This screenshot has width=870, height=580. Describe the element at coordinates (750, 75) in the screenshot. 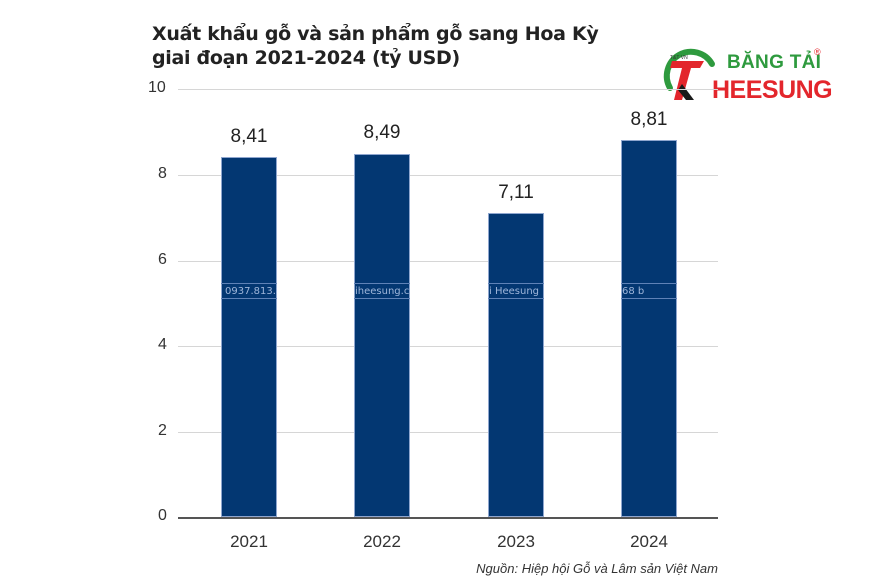

I see `heesung-logo: T&T VN BĂNG TẢI ® HEESUNG` at that location.